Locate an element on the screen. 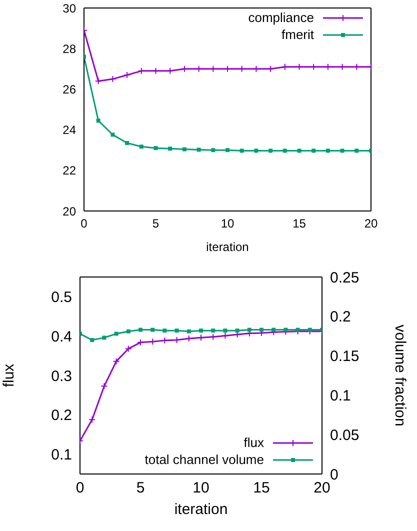 The width and height of the screenshot is (417, 531). legend-label: total channel volume is located at coordinates (204, 459).